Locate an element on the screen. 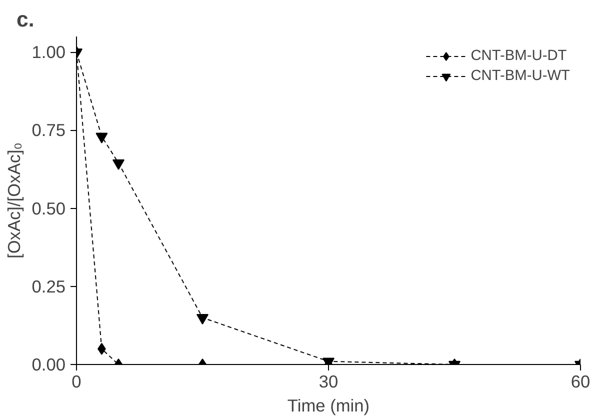 The height and width of the screenshot is (420, 602). x-tick-label: 30 is located at coordinates (328, 382).